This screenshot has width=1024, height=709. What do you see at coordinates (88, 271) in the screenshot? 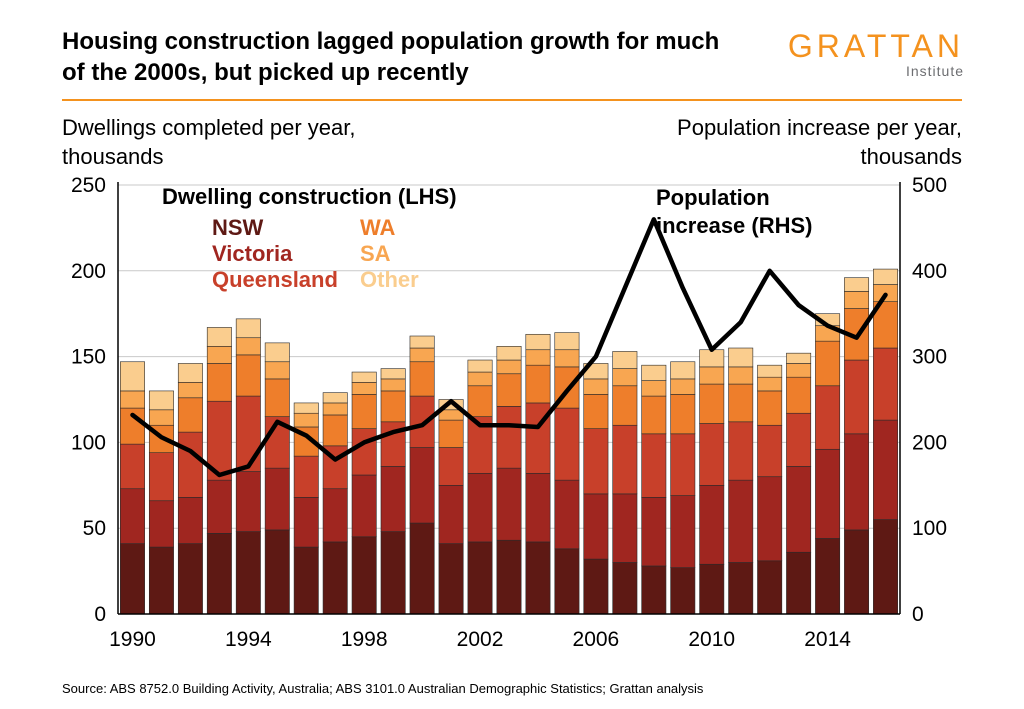
I see `y-left-tick-200: 200` at bounding box center [88, 271].